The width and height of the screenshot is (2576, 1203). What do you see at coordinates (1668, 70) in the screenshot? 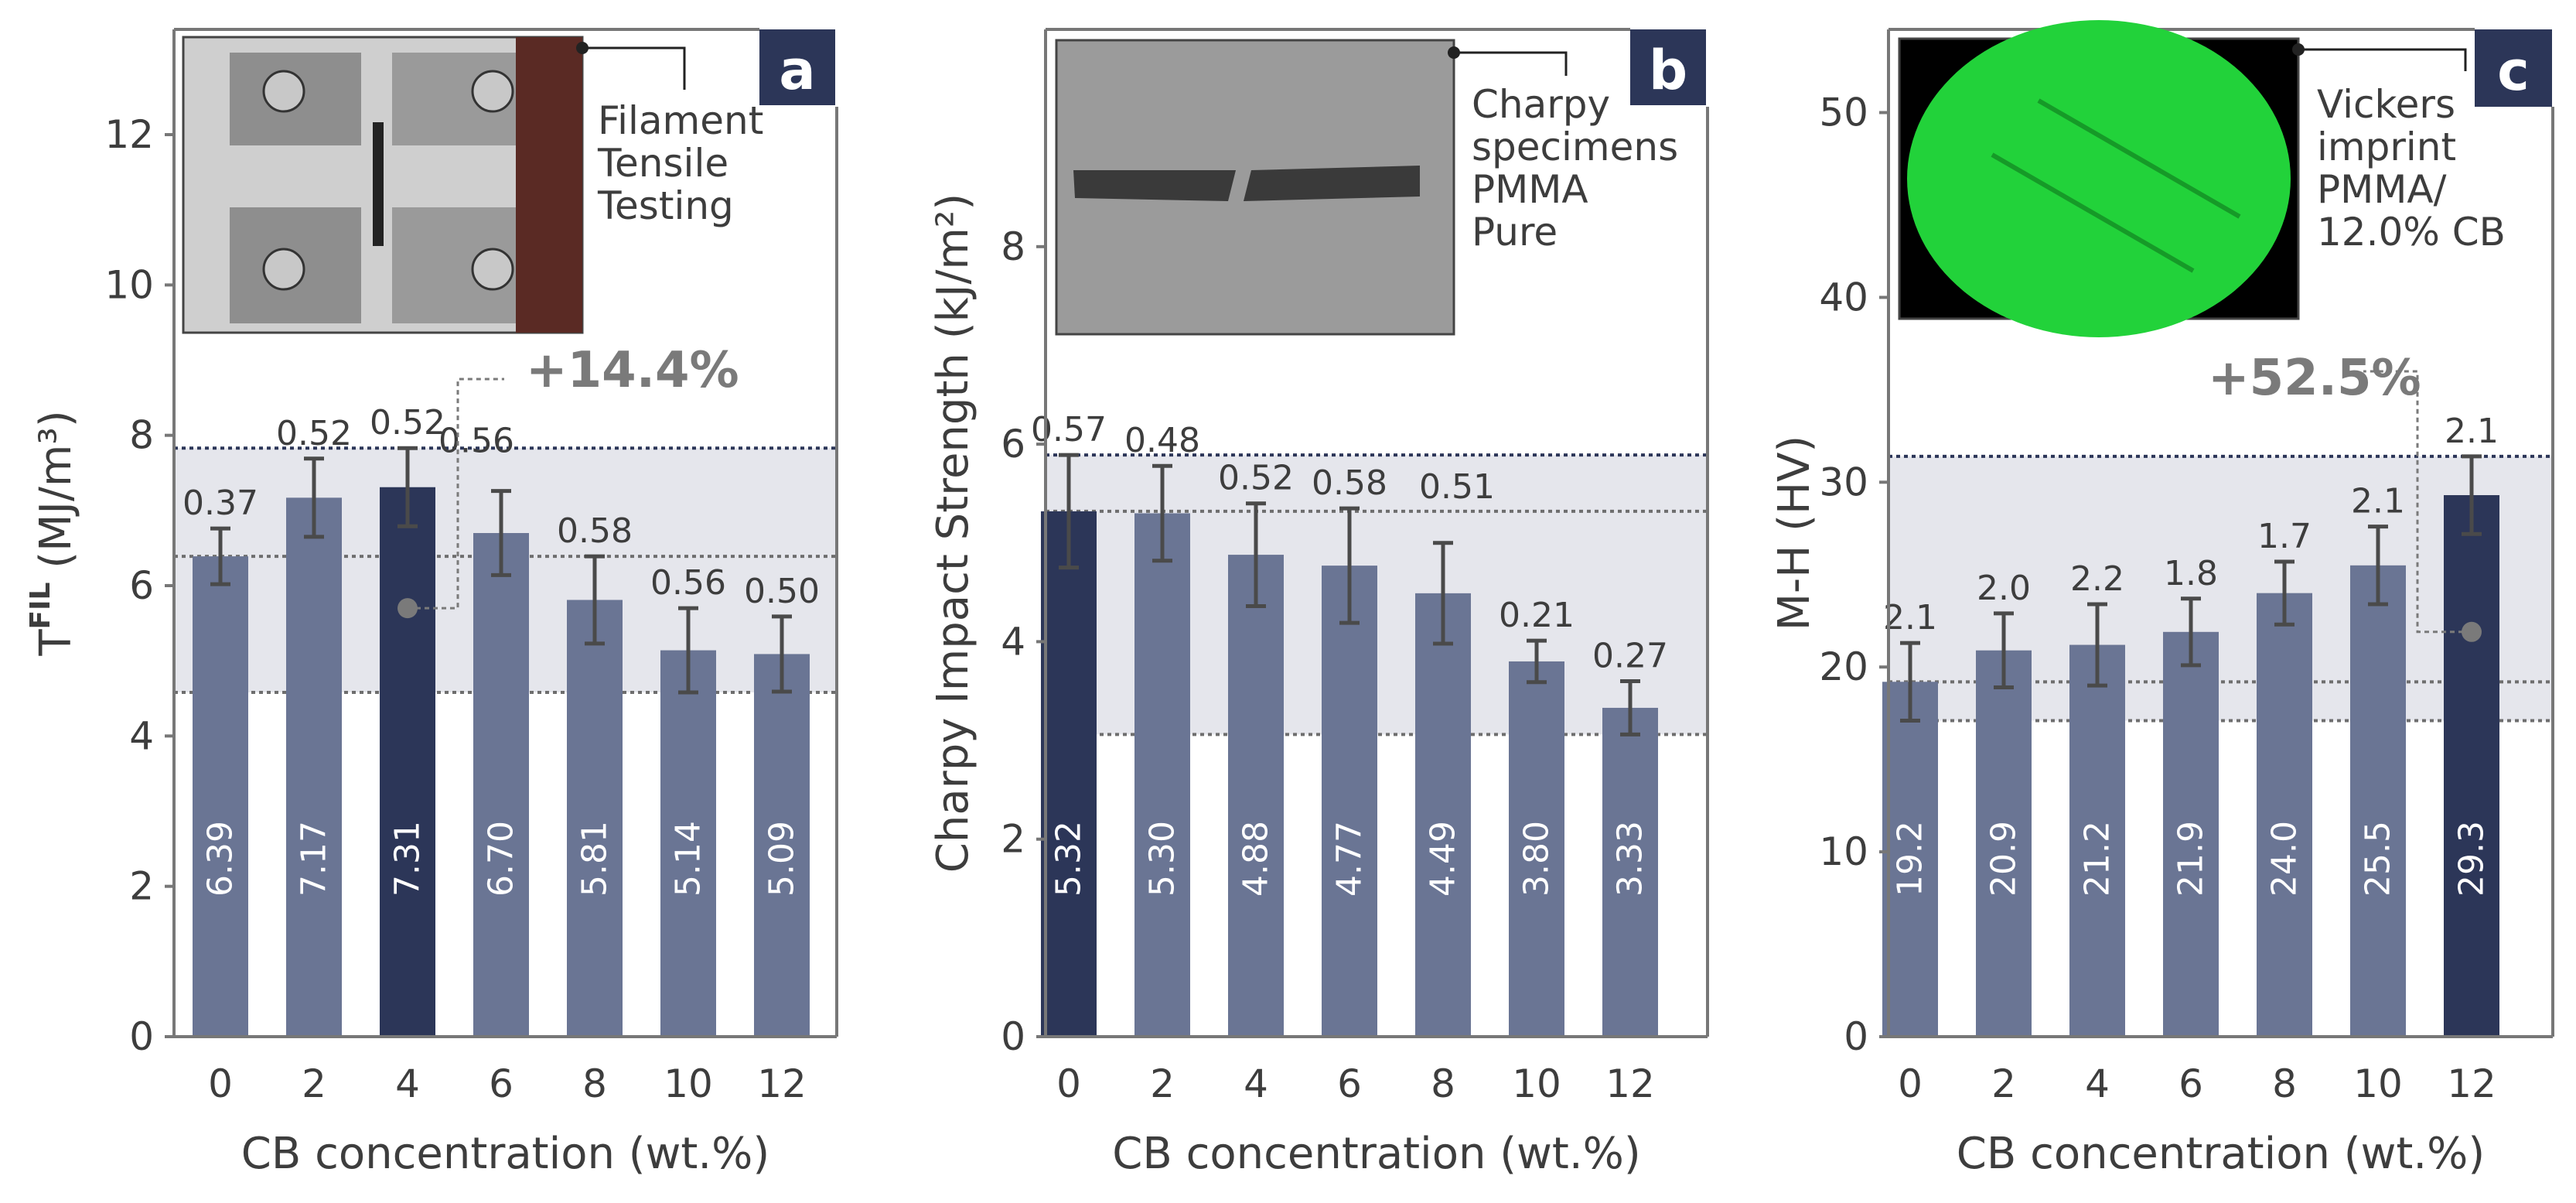
I see `panel-badge-label: b` at bounding box center [1668, 70].